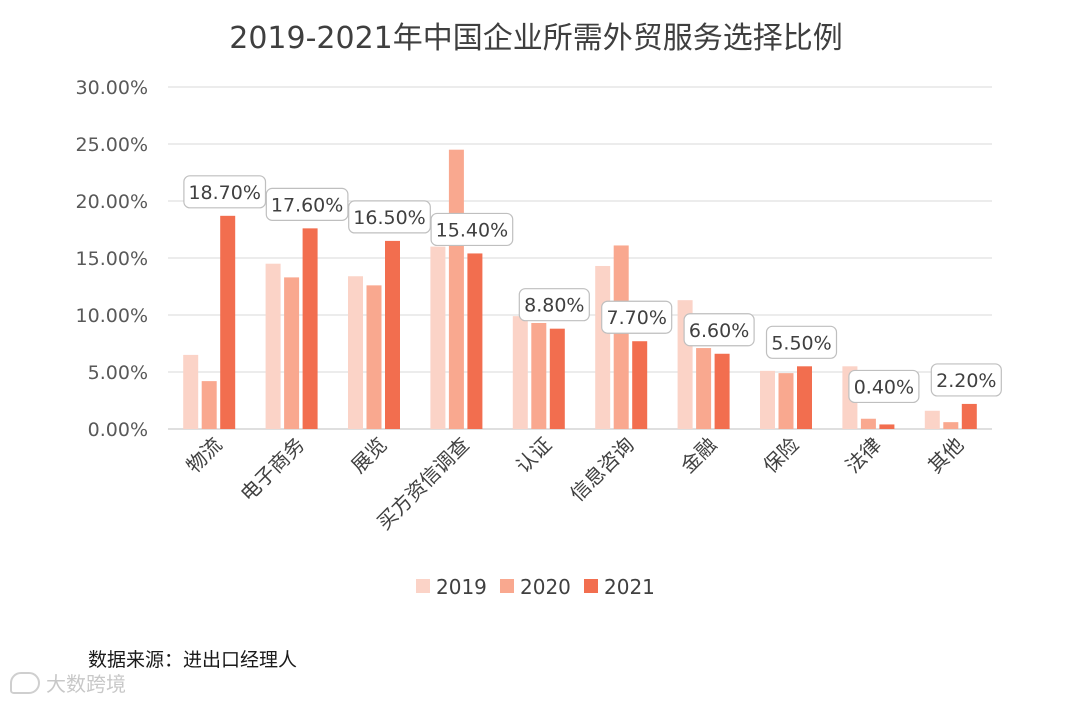 Image resolution: width=1080 pixels, height=702 pixels. I want to click on legend-label: 2021, so click(629, 587).